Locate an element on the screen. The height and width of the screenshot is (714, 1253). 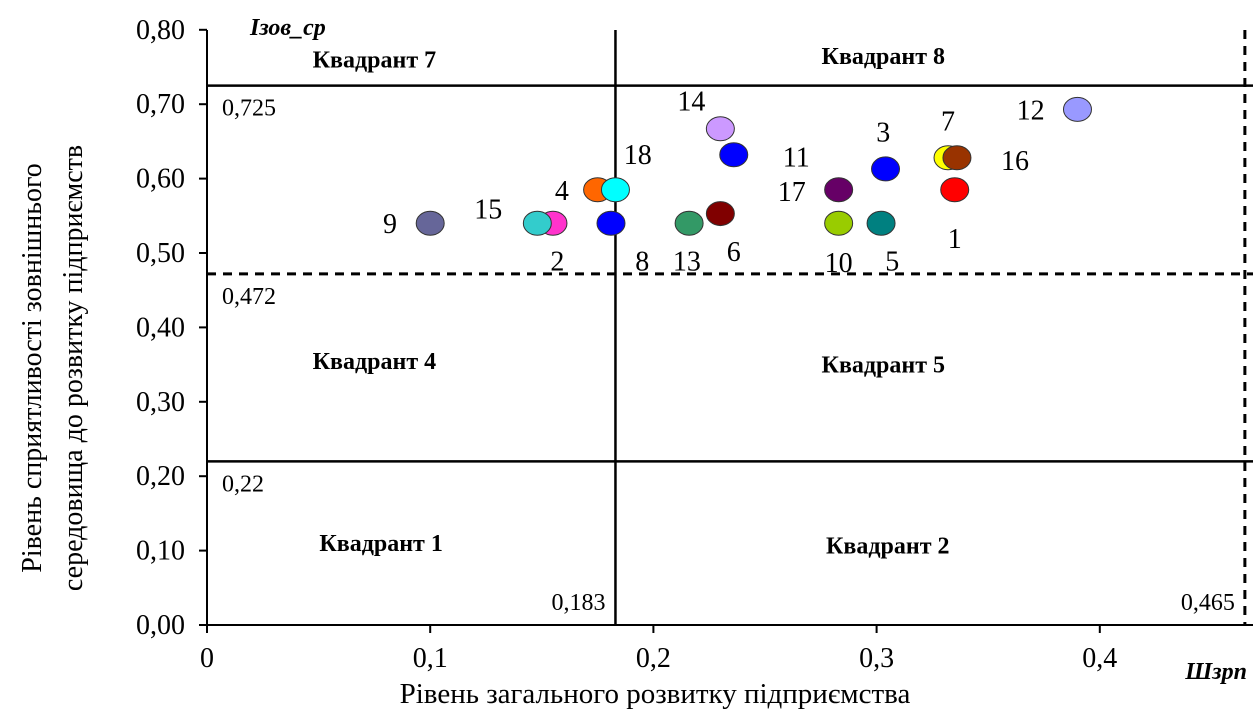
point-label: 7 is located at coordinates (948, 122).